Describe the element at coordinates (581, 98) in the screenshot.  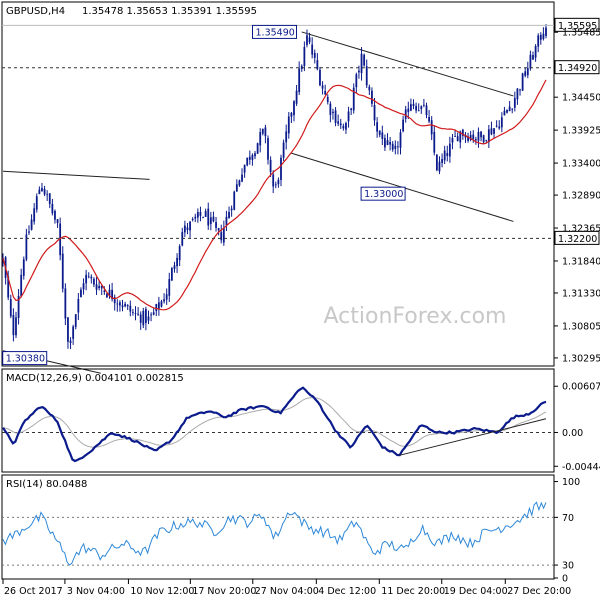
I see `y-tick-label: 1.34450` at that location.